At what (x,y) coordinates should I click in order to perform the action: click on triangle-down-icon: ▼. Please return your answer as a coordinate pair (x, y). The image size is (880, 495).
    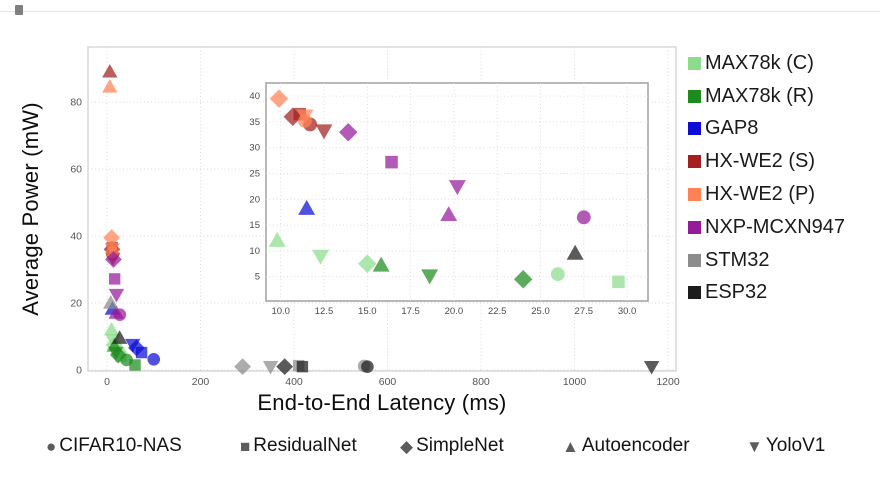
    Looking at the image, I should click on (754, 446).